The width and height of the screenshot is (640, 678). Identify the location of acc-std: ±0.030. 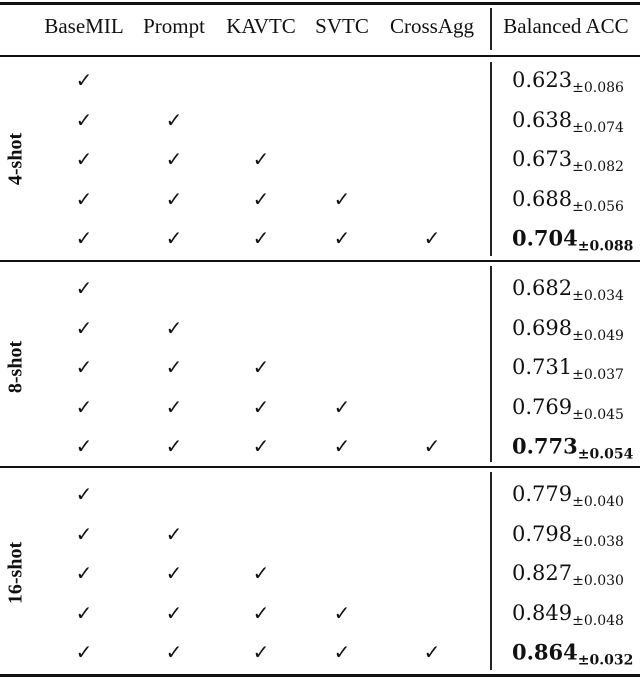
(598, 581).